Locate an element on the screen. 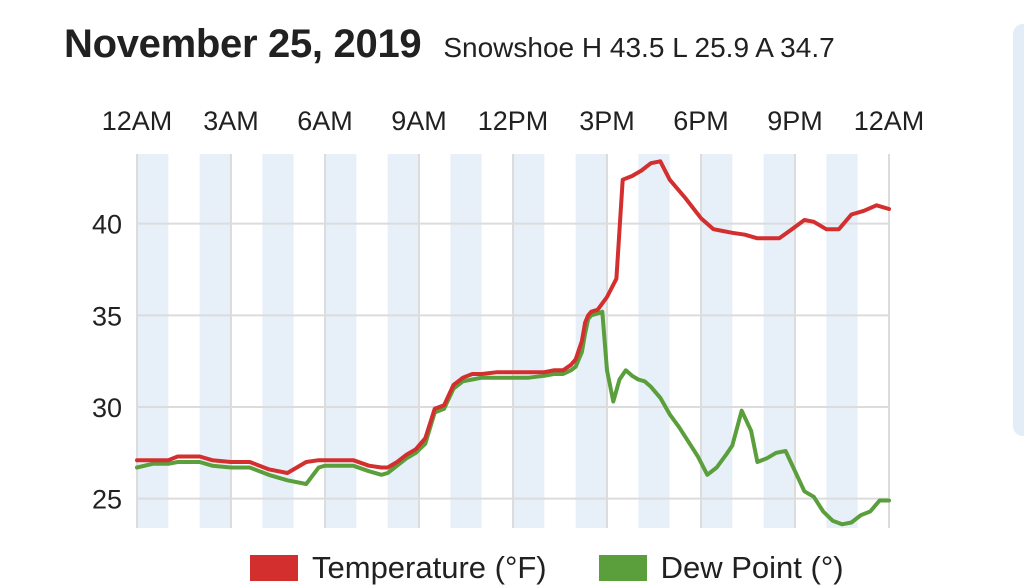 Image resolution: width=1024 pixels, height=588 pixels. x-tick-label: 12PM is located at coordinates (513, 121).